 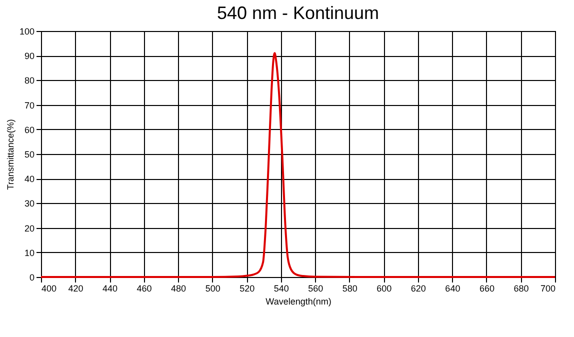 I want to click on y-tick-label: 60, so click(x=29, y=129).